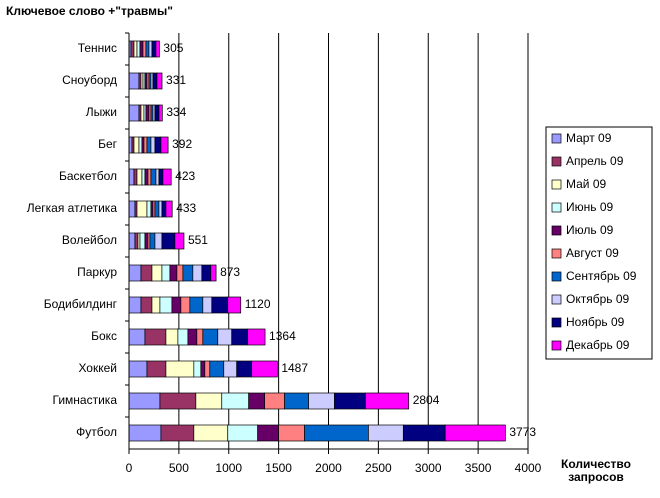 This screenshot has height=498, width=660. What do you see at coordinates (89, 240) in the screenshot?
I see `y-tick-label: Волейбол` at bounding box center [89, 240].